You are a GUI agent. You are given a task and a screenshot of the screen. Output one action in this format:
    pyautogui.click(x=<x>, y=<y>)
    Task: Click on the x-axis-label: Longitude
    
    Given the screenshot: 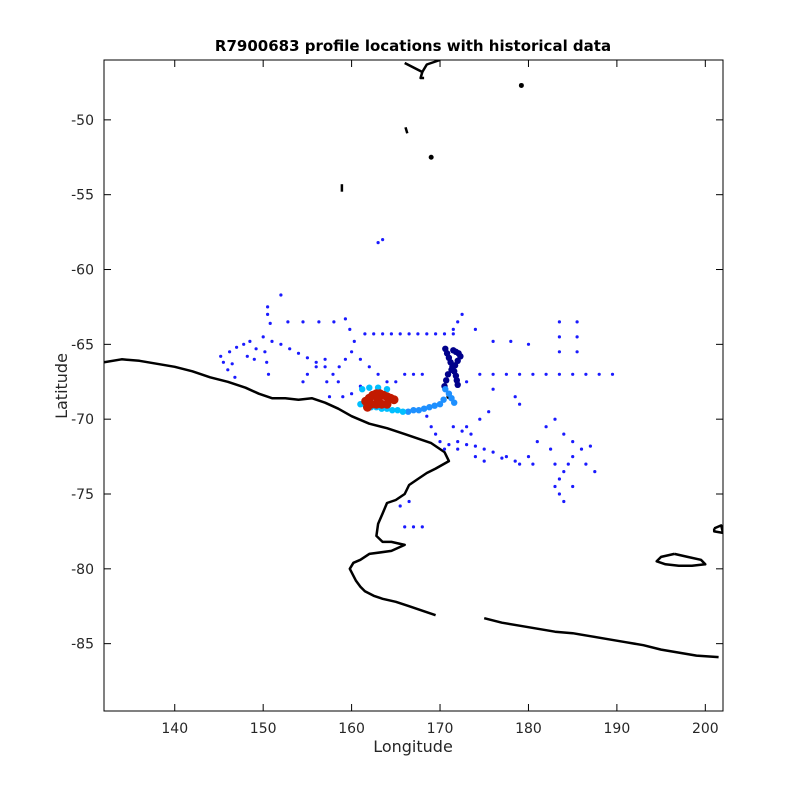 What is the action you would take?
    pyautogui.click(x=413, y=746)
    